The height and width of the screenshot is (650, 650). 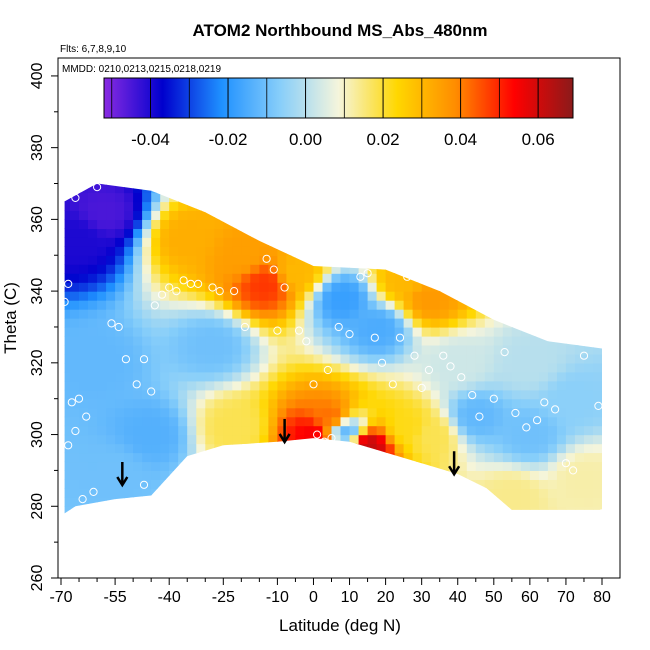 I want to click on sample-point, so click(x=382, y=362).